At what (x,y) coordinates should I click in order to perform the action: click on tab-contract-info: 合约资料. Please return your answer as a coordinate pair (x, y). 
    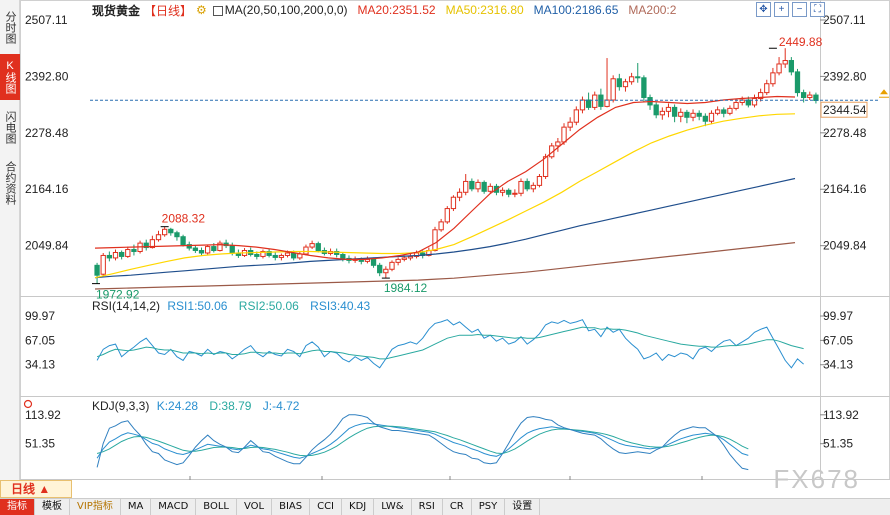
    Looking at the image, I should click on (10, 183).